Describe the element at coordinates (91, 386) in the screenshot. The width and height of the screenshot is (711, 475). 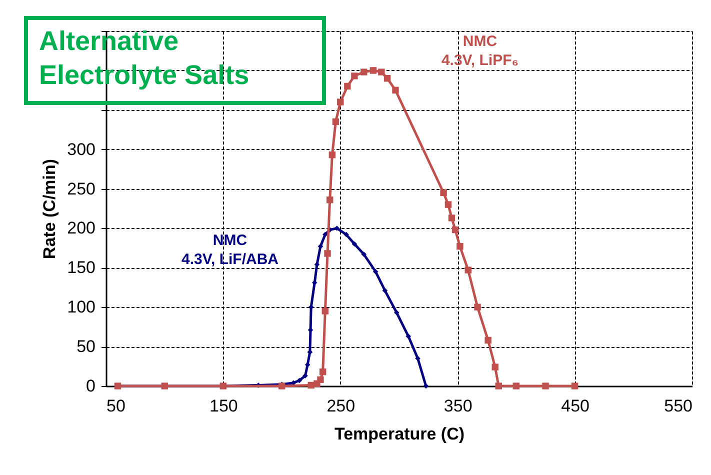
I see `y-tick-label: 0` at that location.